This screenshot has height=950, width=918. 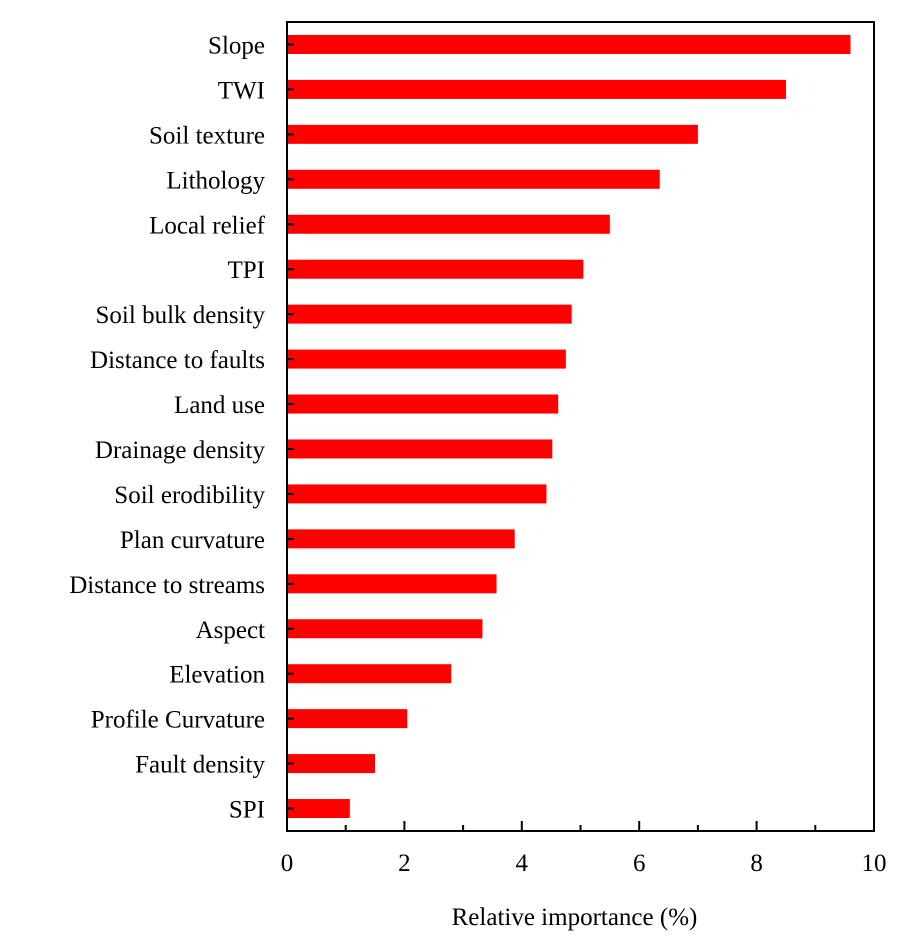 What do you see at coordinates (426, 359) in the screenshot?
I see `bar-distance-to-faults` at bounding box center [426, 359].